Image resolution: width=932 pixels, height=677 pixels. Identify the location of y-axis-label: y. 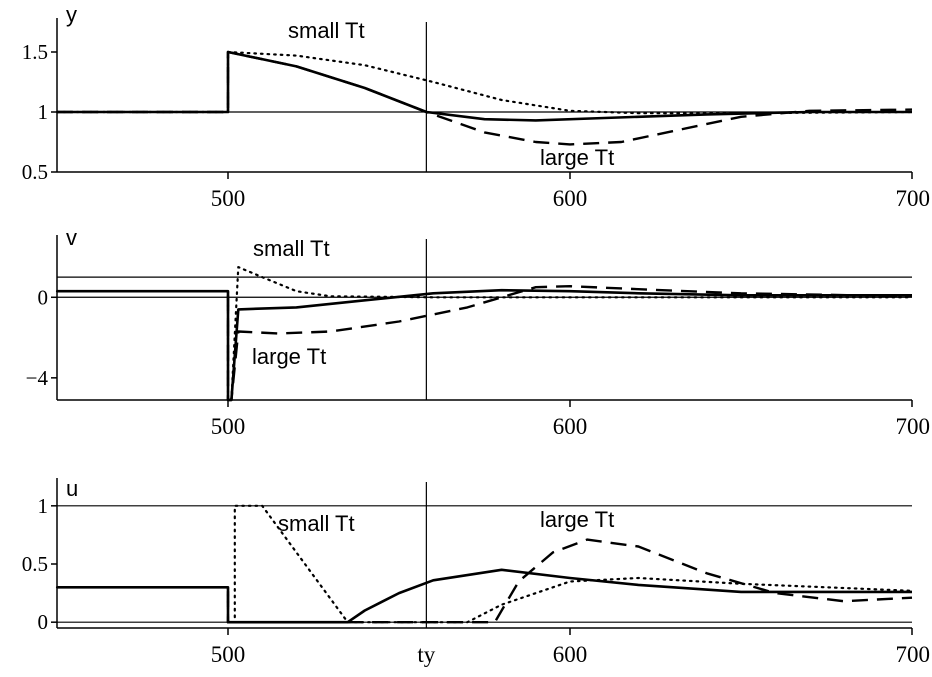
(71, 14).